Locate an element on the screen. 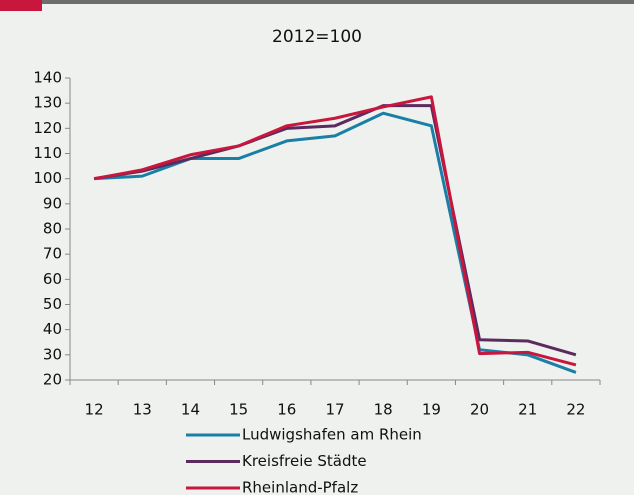 The width and height of the screenshot is (634, 495). x-tick-label: 22 is located at coordinates (575, 410).